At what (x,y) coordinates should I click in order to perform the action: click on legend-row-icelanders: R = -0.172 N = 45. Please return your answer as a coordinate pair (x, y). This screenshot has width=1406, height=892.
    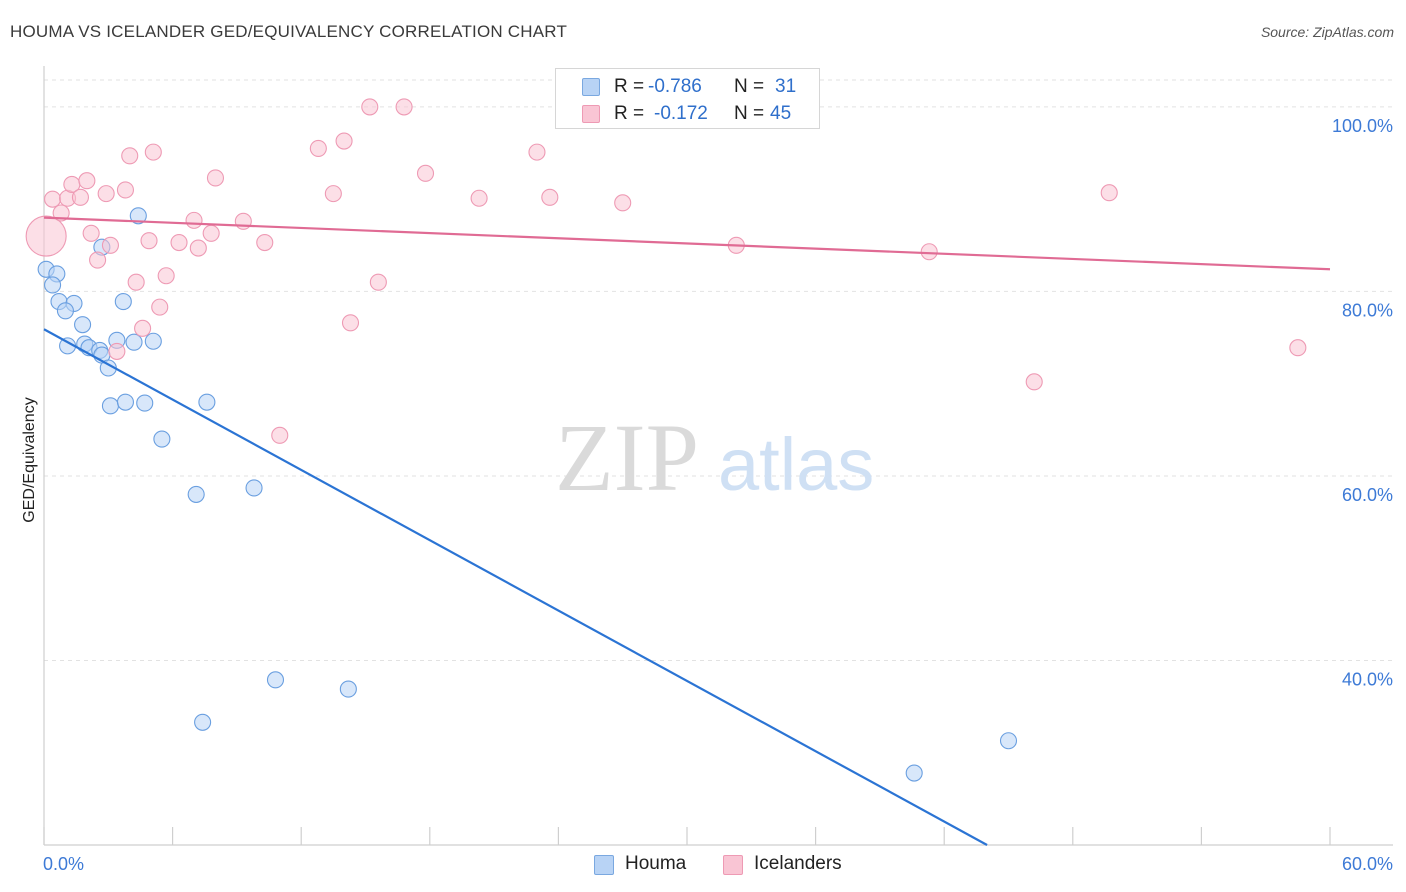
    Looking at the image, I should click on (687, 114).